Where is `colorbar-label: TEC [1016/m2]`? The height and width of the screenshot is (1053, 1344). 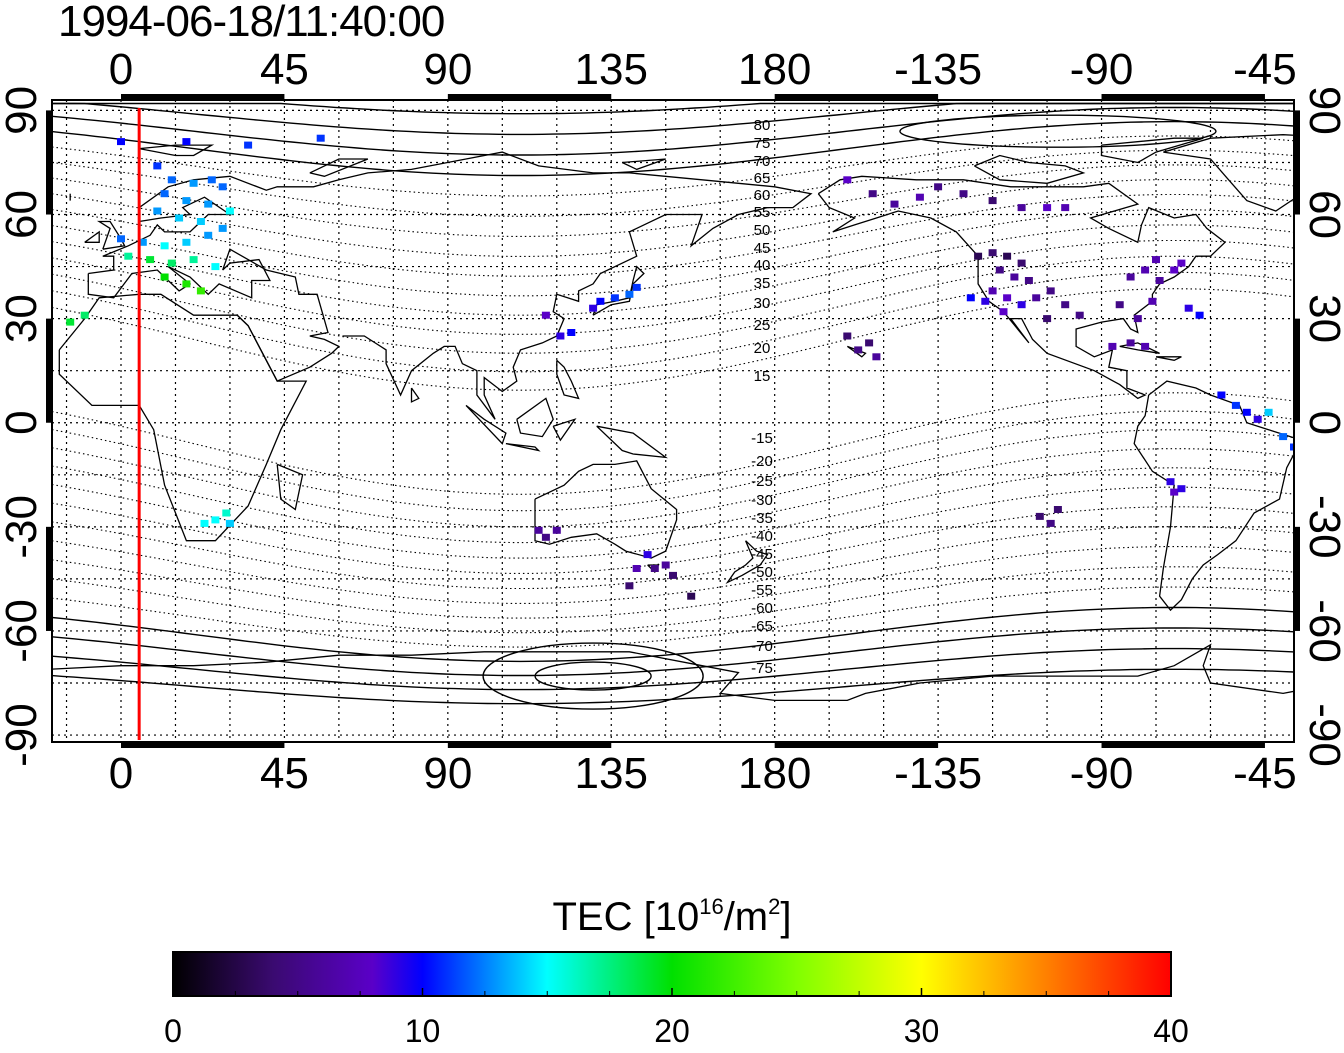
colorbar-label: TEC [1016/m2] is located at coordinates (671, 916).